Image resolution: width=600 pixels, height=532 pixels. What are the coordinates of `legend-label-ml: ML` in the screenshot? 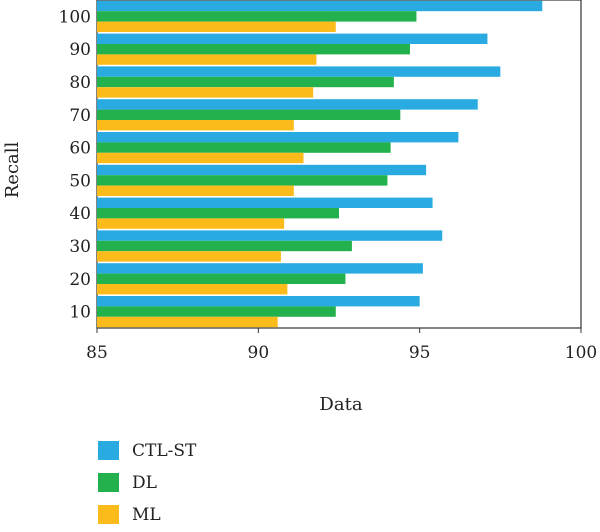 It's located at (146, 515).